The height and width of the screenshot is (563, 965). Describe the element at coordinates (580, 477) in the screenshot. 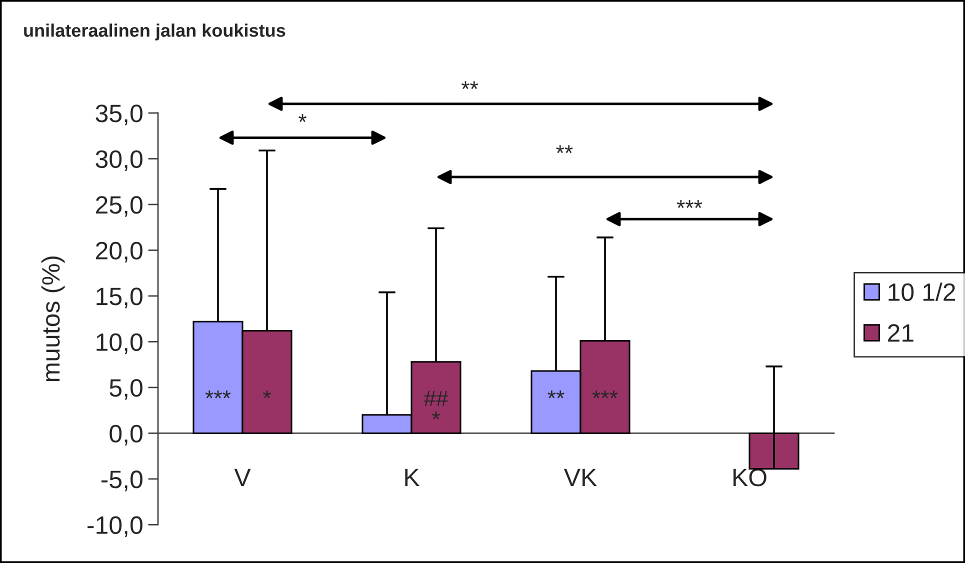

I see `x-tick-label: VK` at that location.